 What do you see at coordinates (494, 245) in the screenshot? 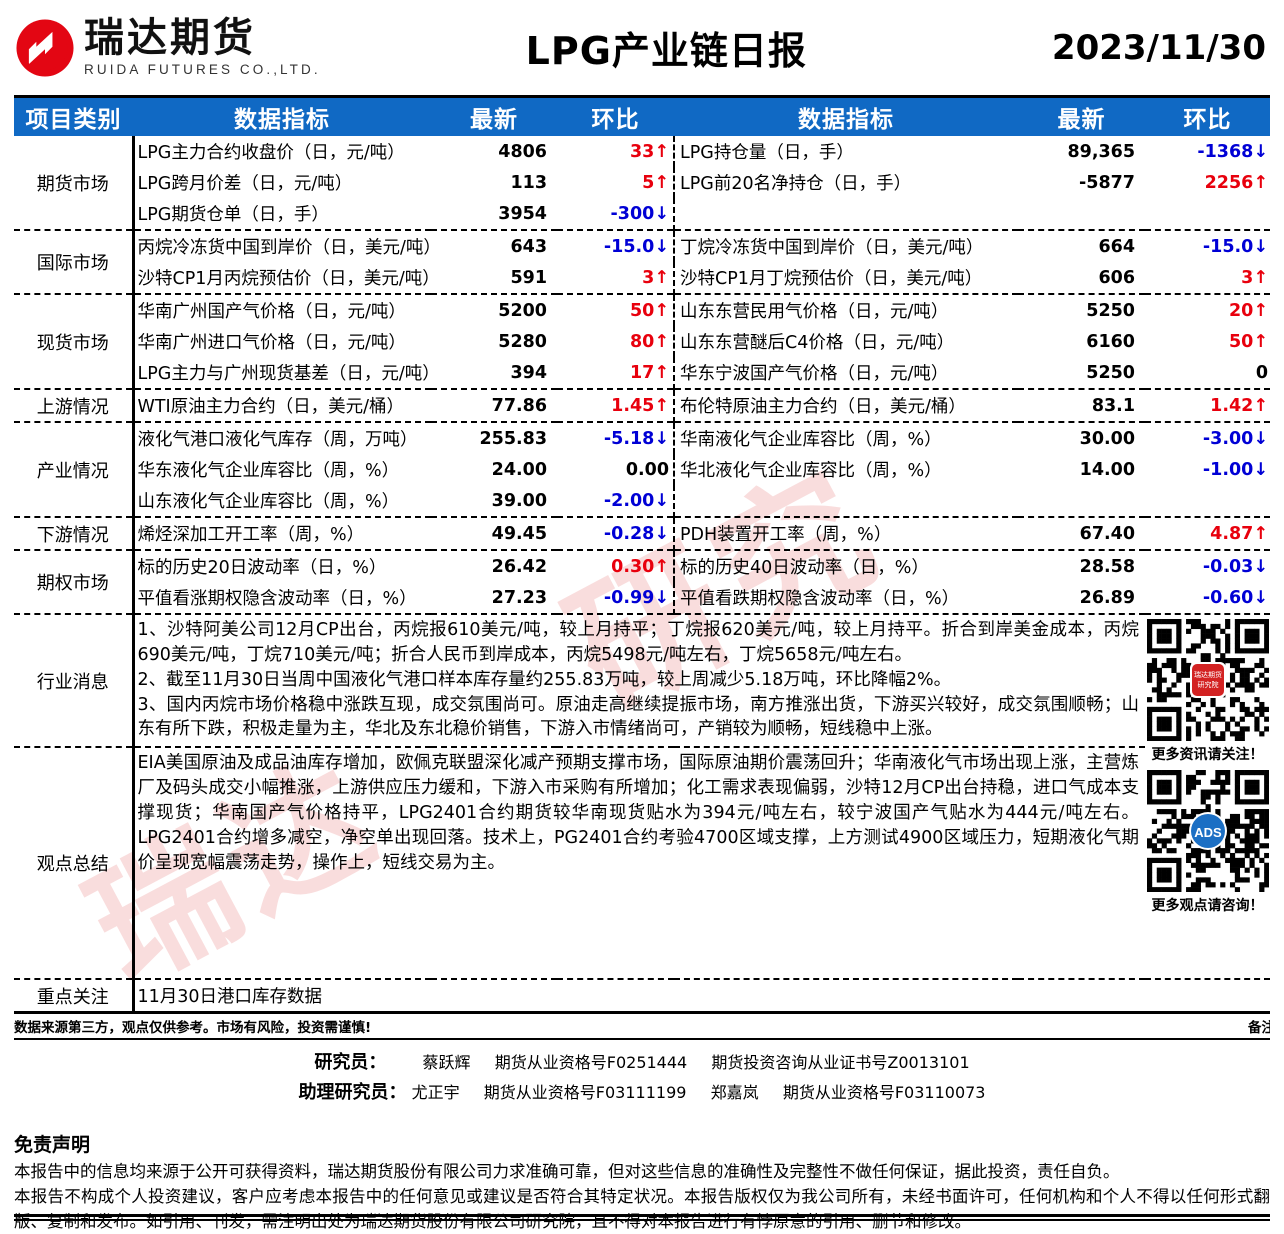
I see `indicator-value-left: 643` at bounding box center [494, 245].